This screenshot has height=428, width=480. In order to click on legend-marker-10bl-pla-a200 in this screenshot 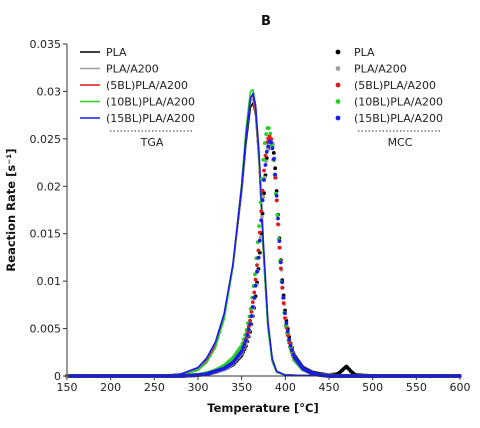, I will do `click(338, 101)`.